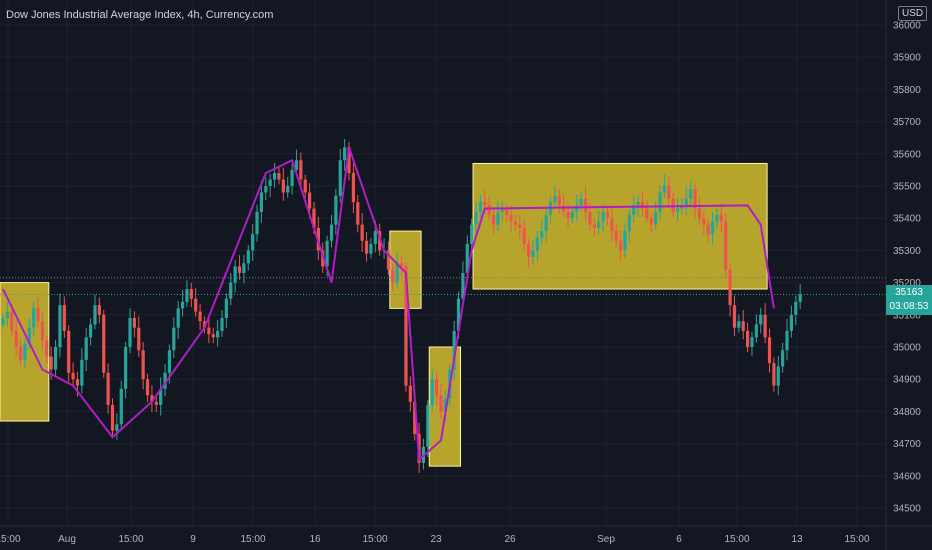 Image resolution: width=932 pixels, height=550 pixels. What do you see at coordinates (315, 539) in the screenshot?
I see `time-tick-label: 16` at bounding box center [315, 539].